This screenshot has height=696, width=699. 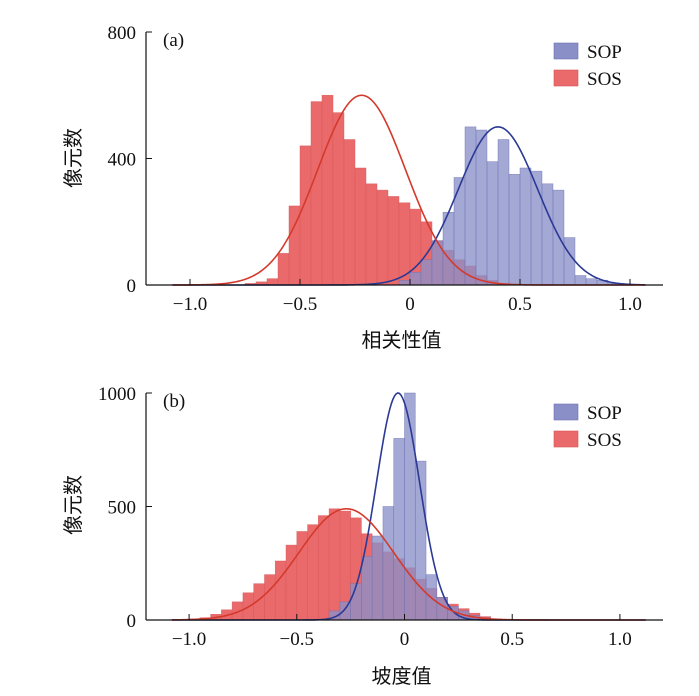 I want to click on panel-label: (b), so click(x=174, y=401).